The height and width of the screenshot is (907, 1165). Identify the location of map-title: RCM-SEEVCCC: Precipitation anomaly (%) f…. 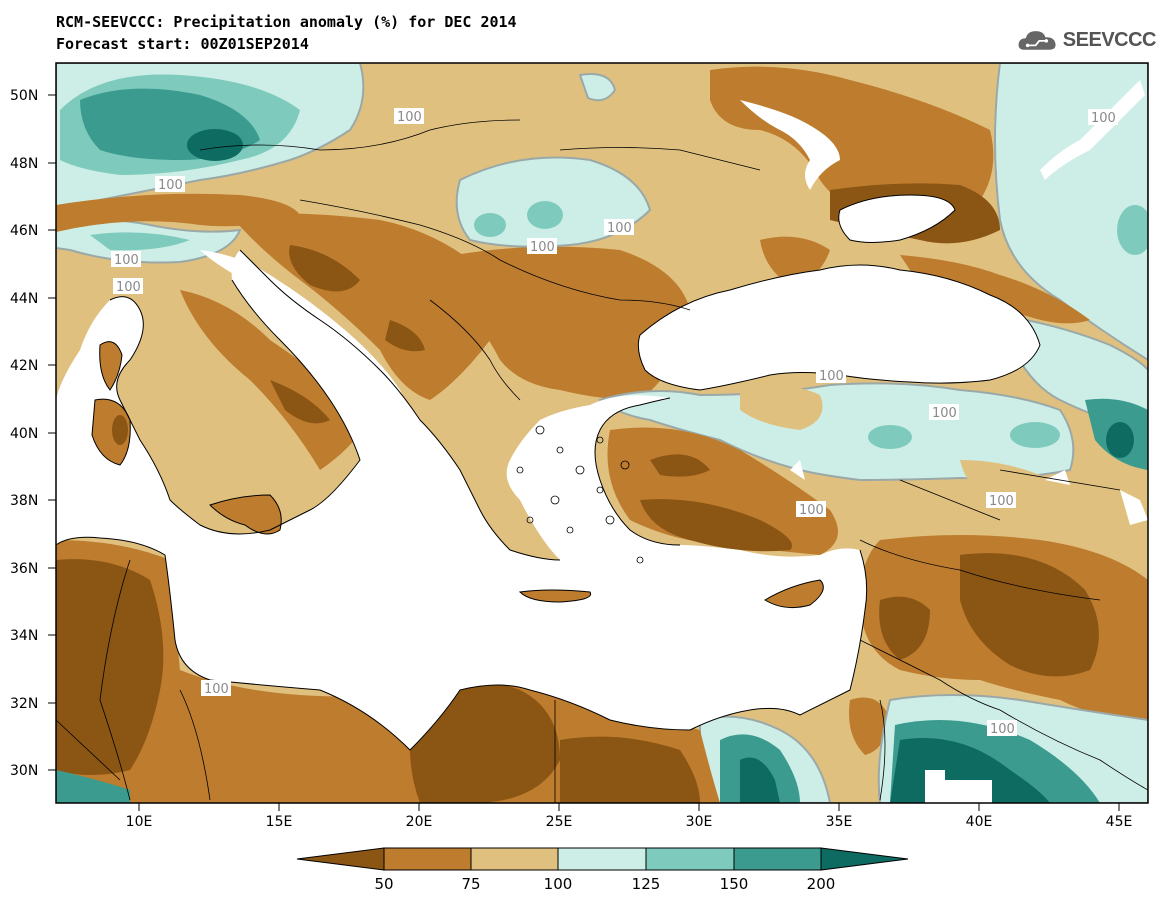
(286, 22).